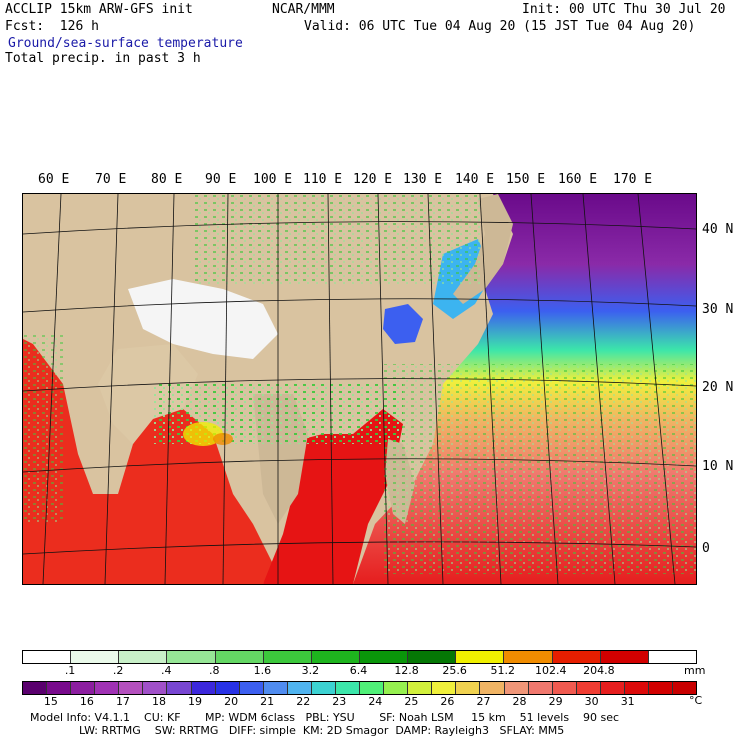 This screenshot has height=740, width=740. Describe the element at coordinates (195, 701) in the screenshot. I see `temperature-tick-label: 19` at that location.